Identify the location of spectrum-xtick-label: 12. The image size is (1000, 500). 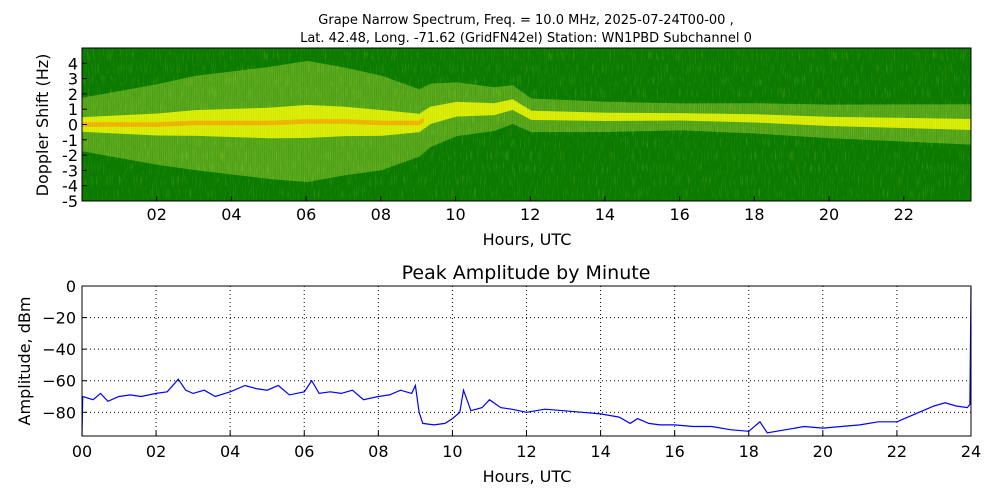
(530, 214).